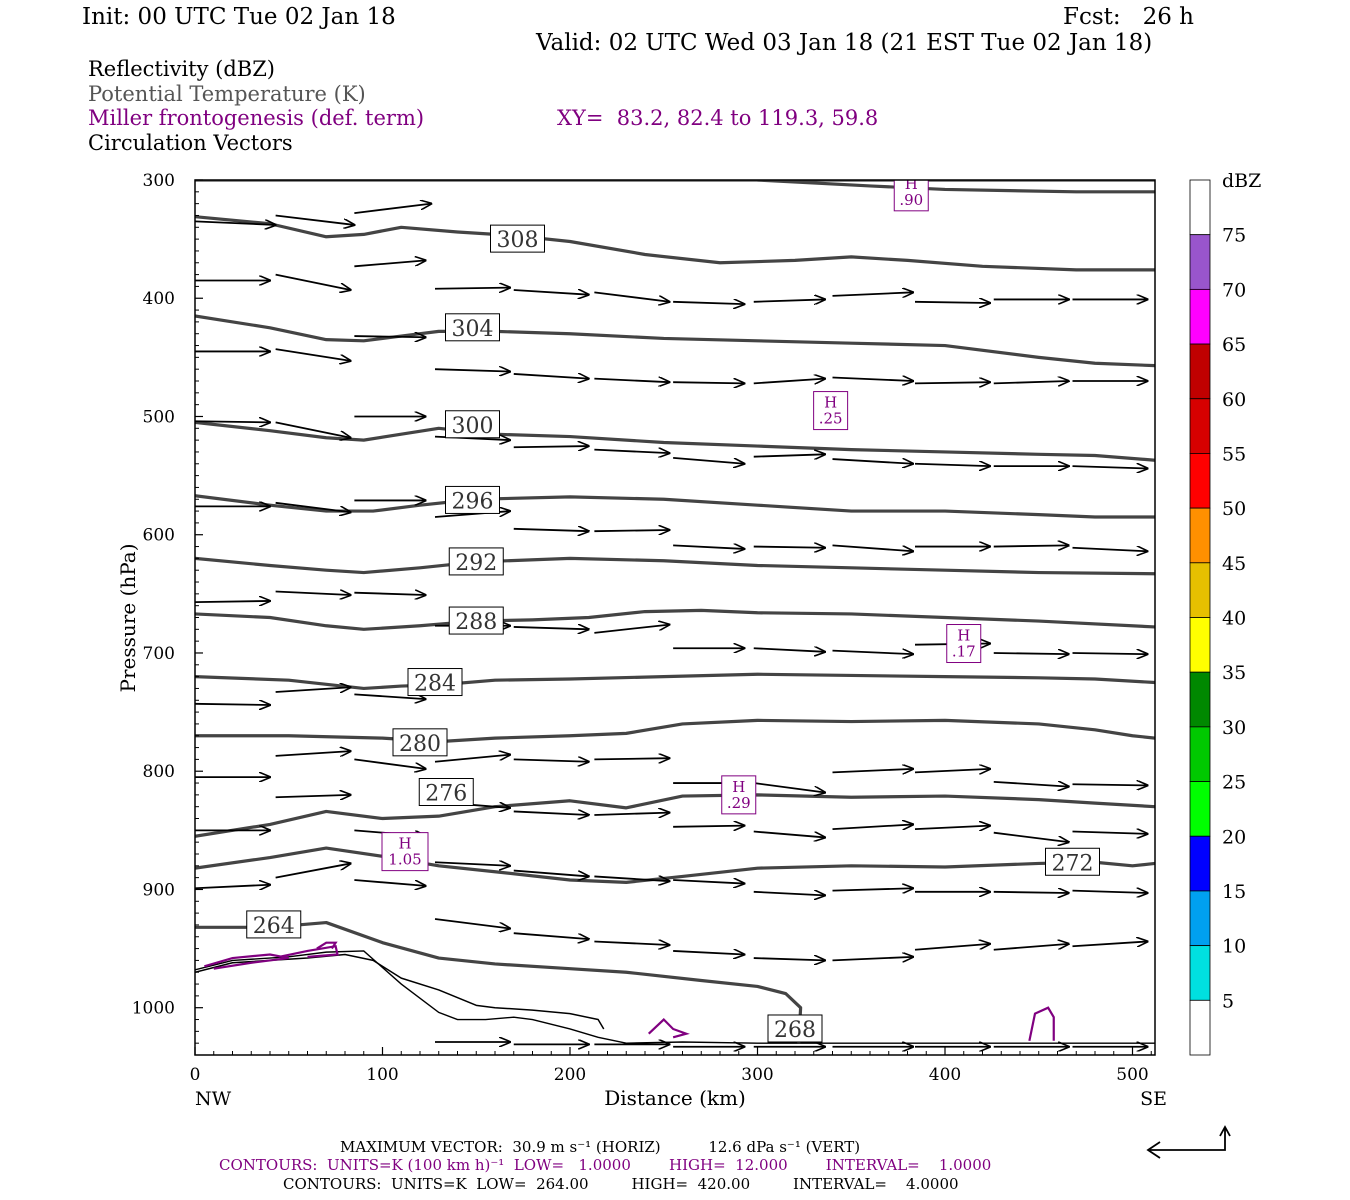  Describe the element at coordinates (831, 419) in the screenshot. I see `miller-maximum-value: .25` at that location.